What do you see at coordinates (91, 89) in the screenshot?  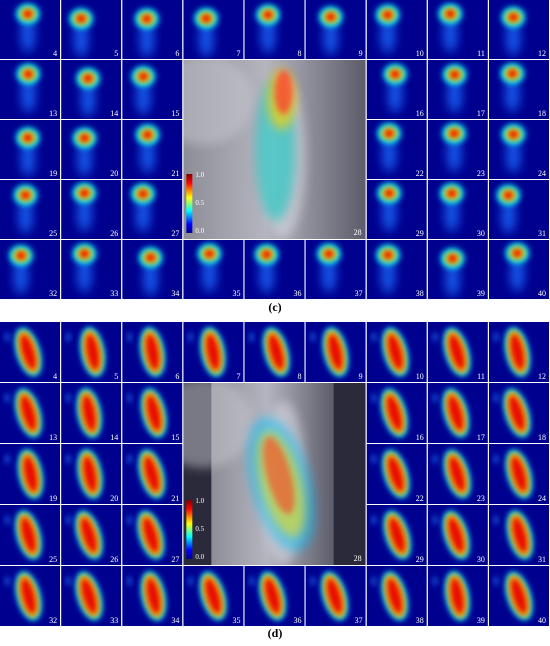 I see `heatmap-tile: 14` at bounding box center [91, 89].